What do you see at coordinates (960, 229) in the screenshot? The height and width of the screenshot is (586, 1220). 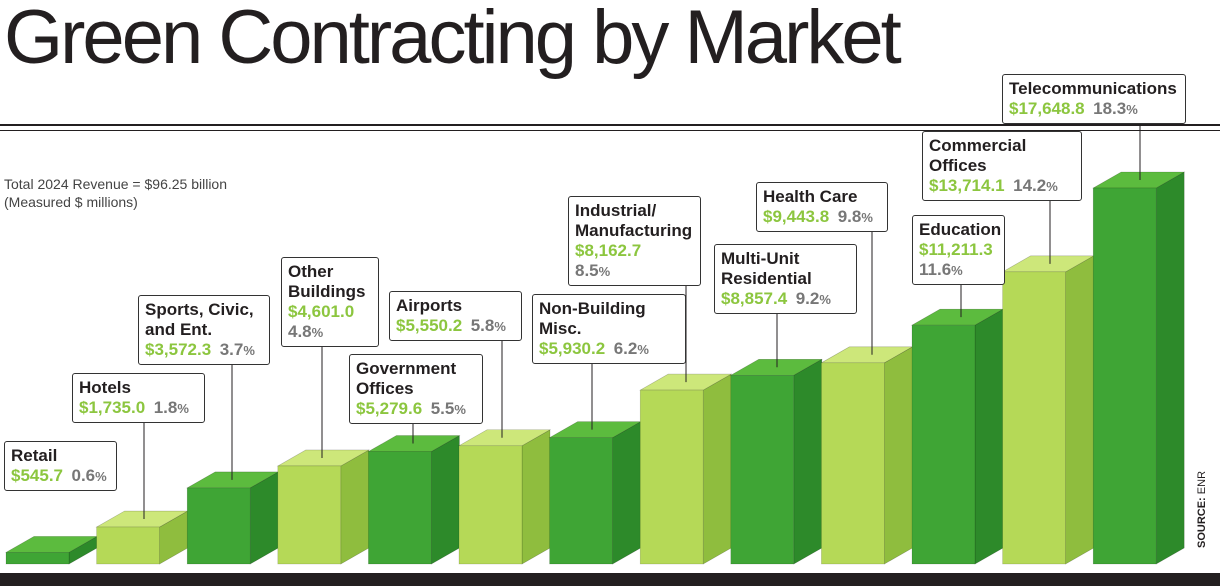 I see `bar-label-name: Education` at bounding box center [960, 229].